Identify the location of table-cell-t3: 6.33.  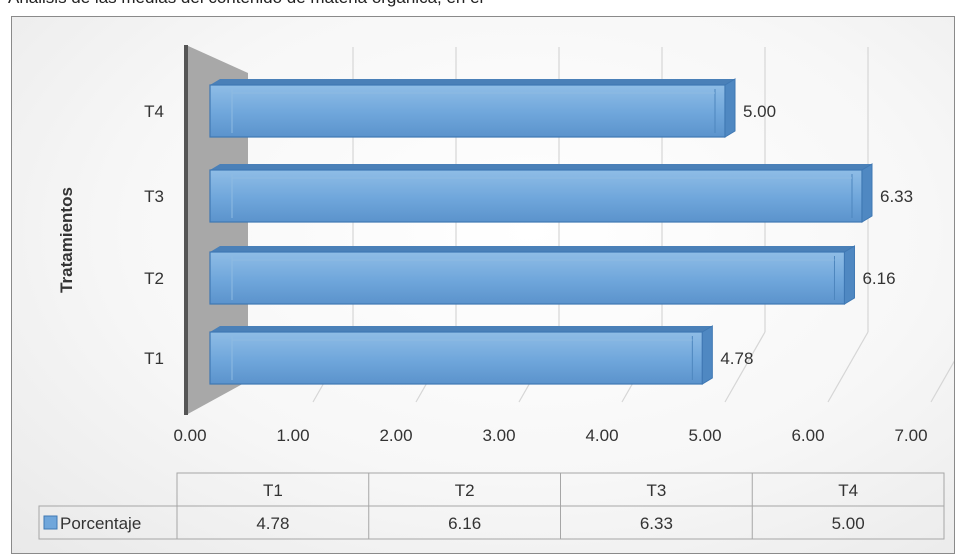
(656, 523).